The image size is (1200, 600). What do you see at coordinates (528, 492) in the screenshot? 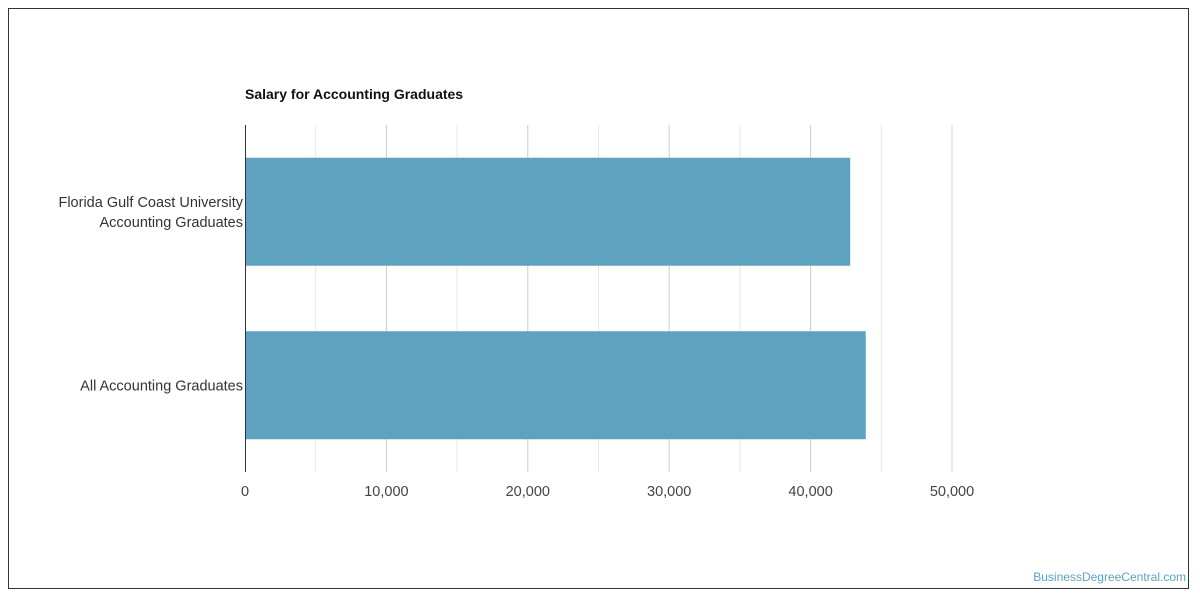
I see `x-tick-label: 20,000` at bounding box center [528, 492].